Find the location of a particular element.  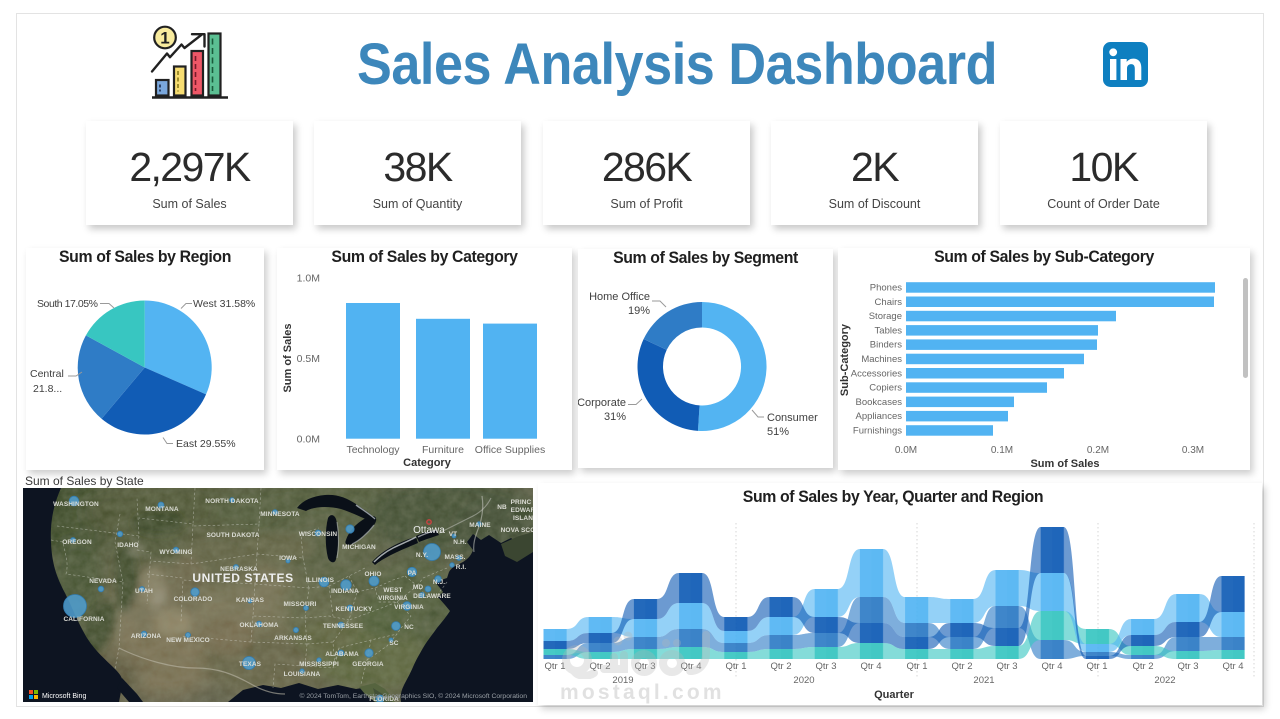

svg-text: ARIZONA is located at coordinates (146, 636).